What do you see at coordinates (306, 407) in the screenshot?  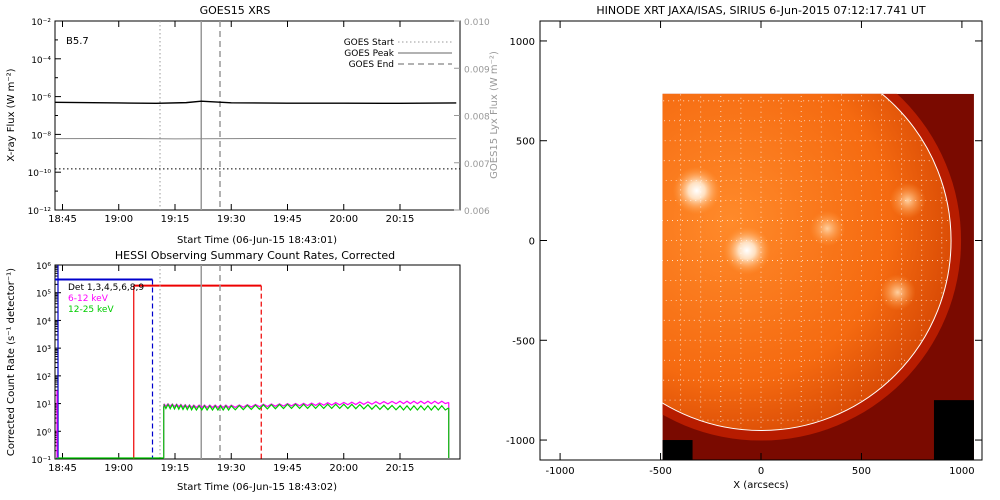 I see `hessi-12-25kev-series` at bounding box center [306, 407].